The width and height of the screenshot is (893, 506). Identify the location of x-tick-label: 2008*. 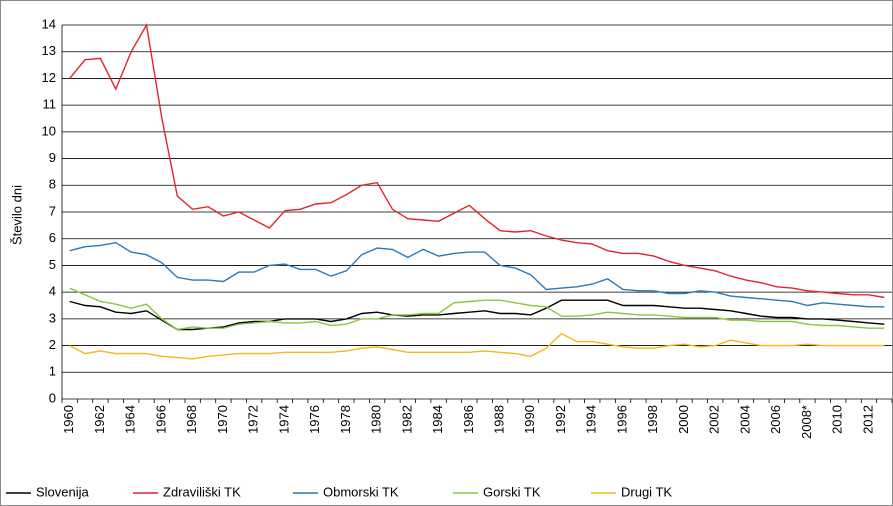
(806, 422).